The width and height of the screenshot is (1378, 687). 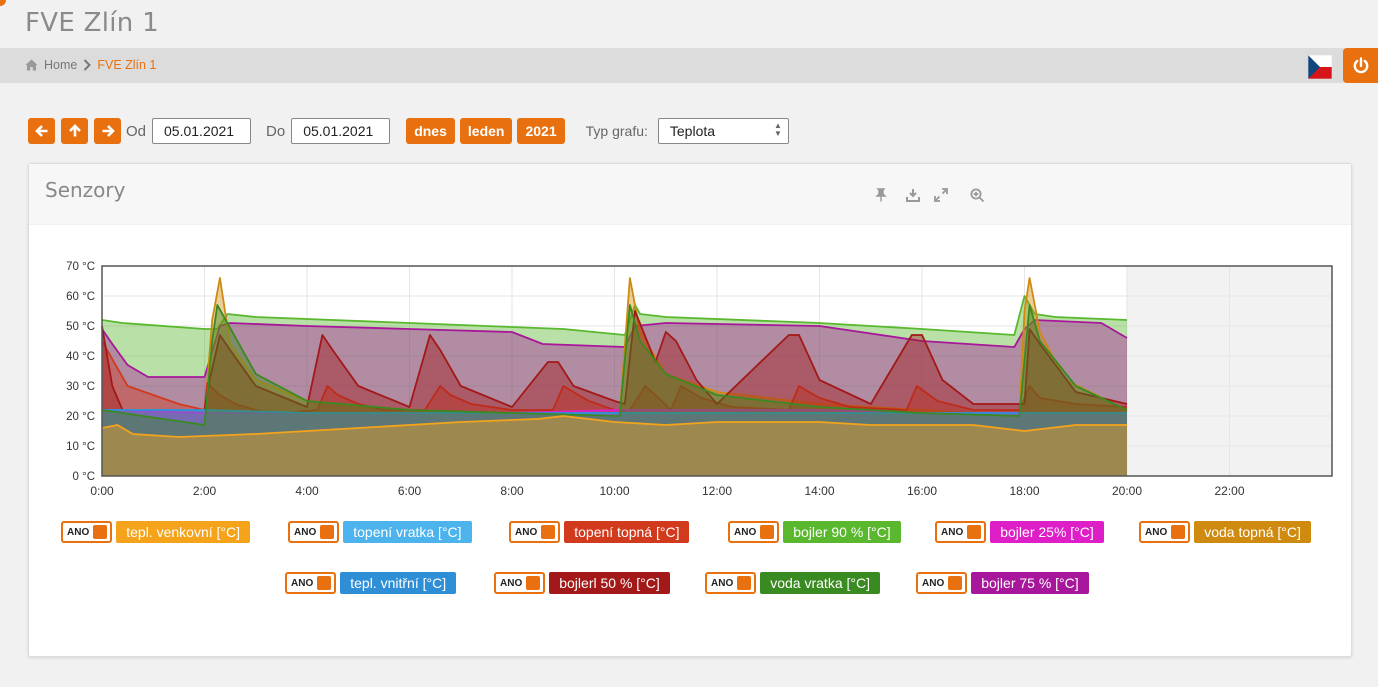 I want to click on corner-accent, so click(x=3, y=3).